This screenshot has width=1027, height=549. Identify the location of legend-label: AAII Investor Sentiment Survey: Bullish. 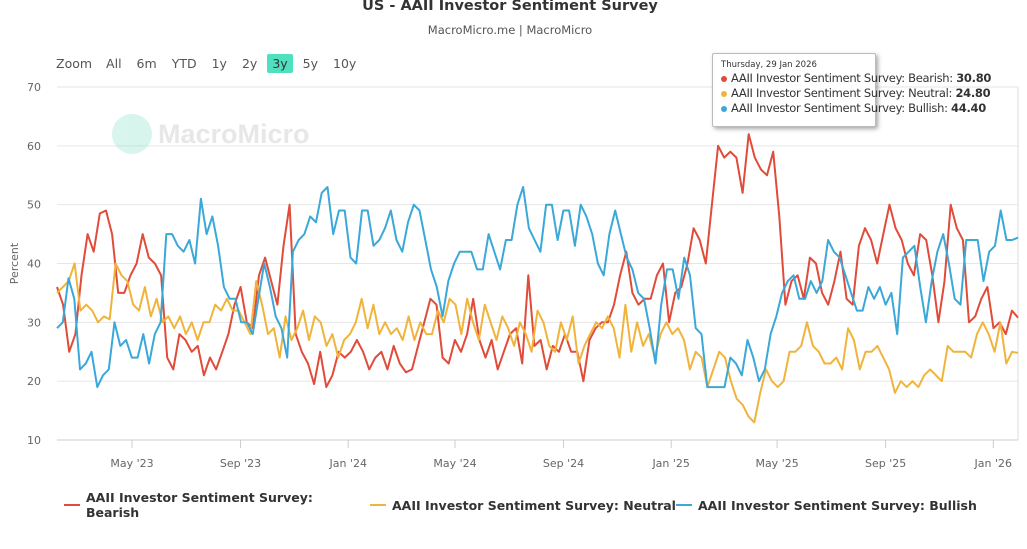
(837, 505).